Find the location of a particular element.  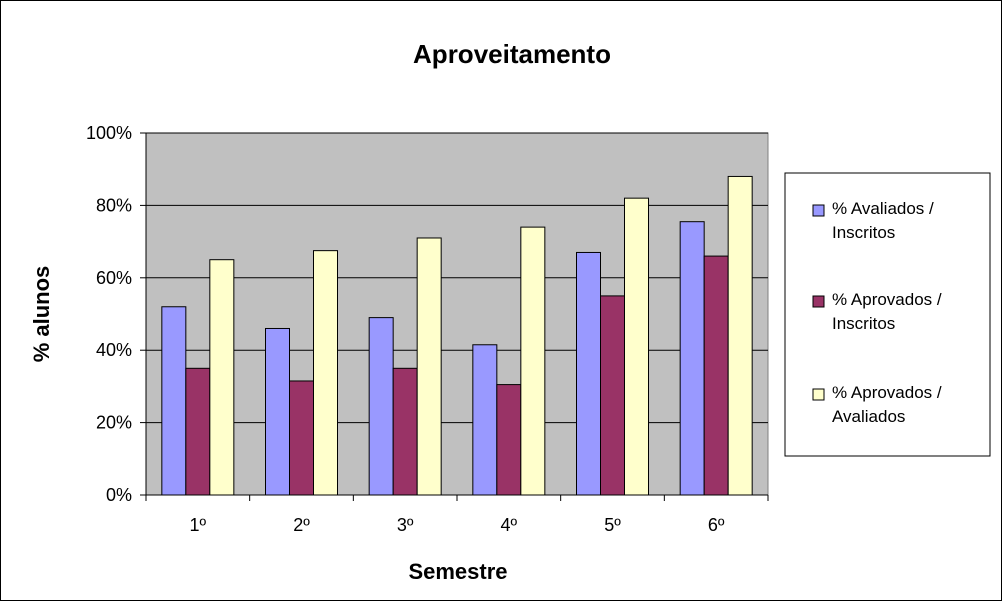

x-tick-label: 4º is located at coordinates (509, 525).